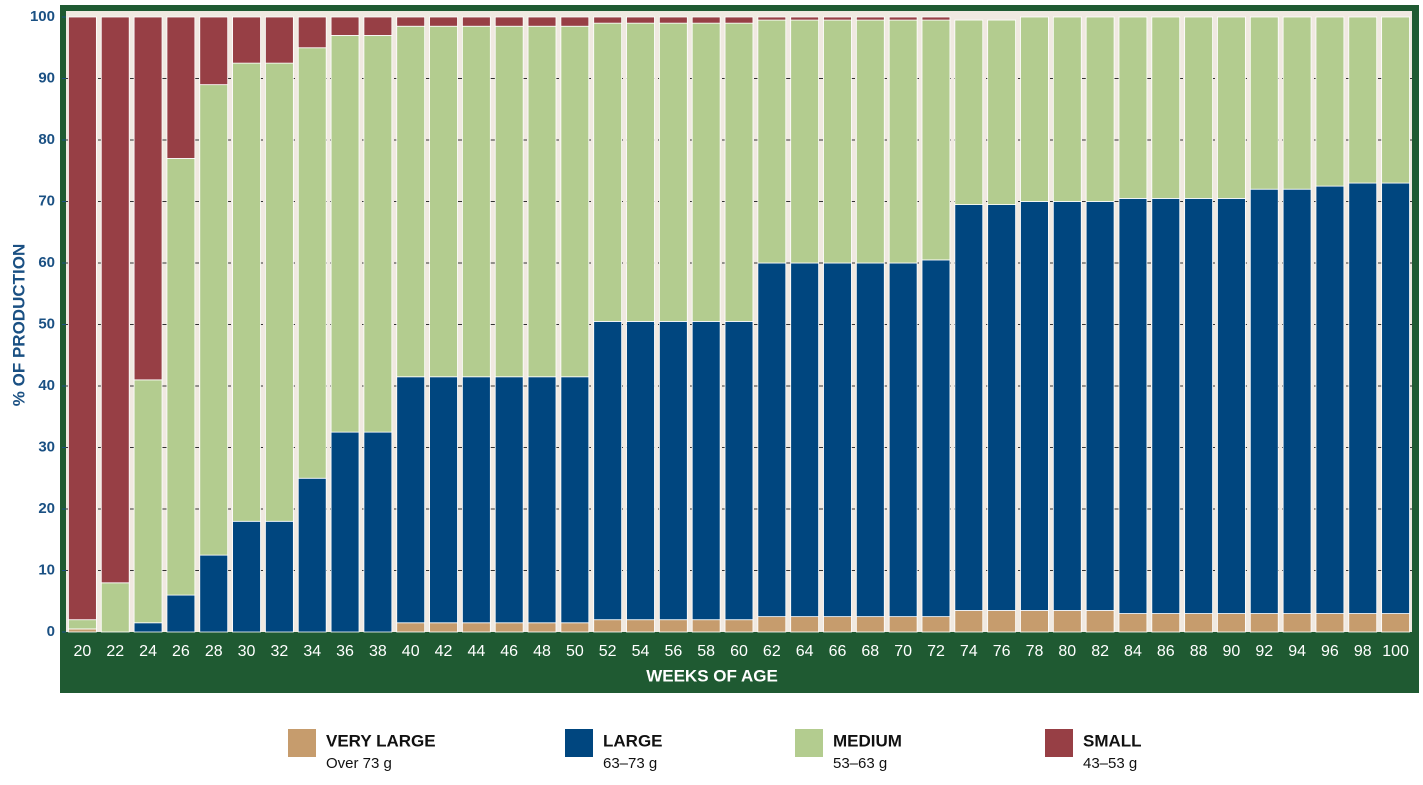  What do you see at coordinates (772, 651) in the screenshot?
I see `x-tick-label: 62` at bounding box center [772, 651].